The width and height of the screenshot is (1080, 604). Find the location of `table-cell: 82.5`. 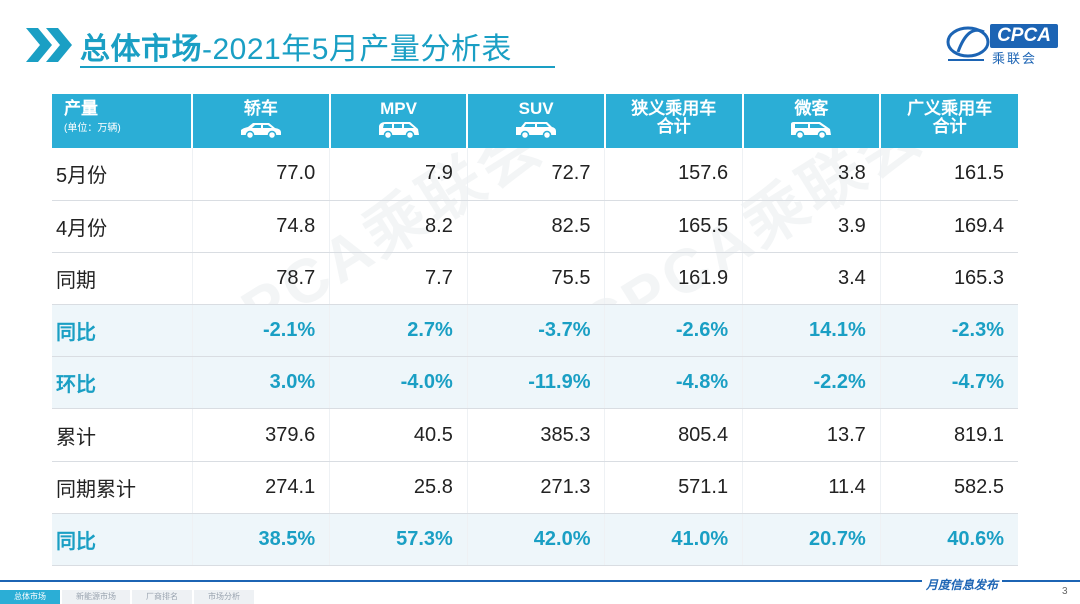

table-cell: 82.5 is located at coordinates (536, 226).